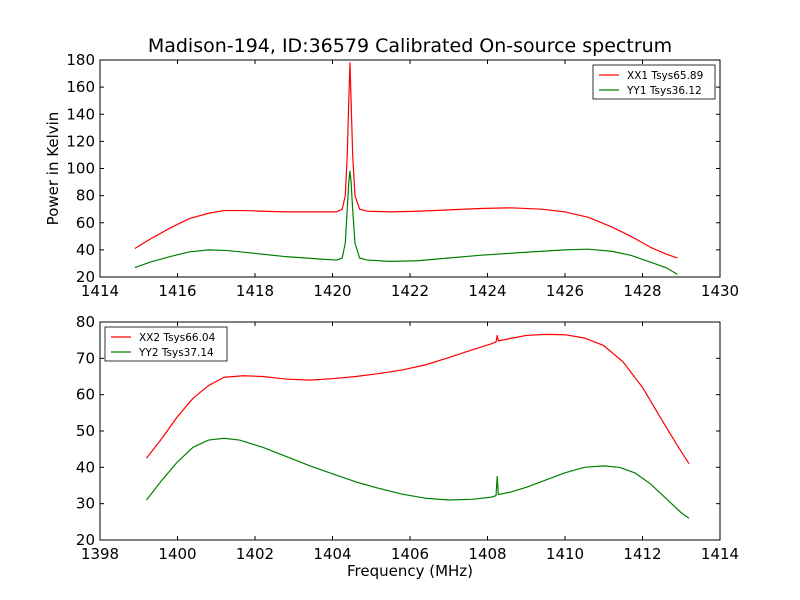 This screenshot has width=800, height=600. I want to click on x-tick-label: 1408, so click(487, 554).